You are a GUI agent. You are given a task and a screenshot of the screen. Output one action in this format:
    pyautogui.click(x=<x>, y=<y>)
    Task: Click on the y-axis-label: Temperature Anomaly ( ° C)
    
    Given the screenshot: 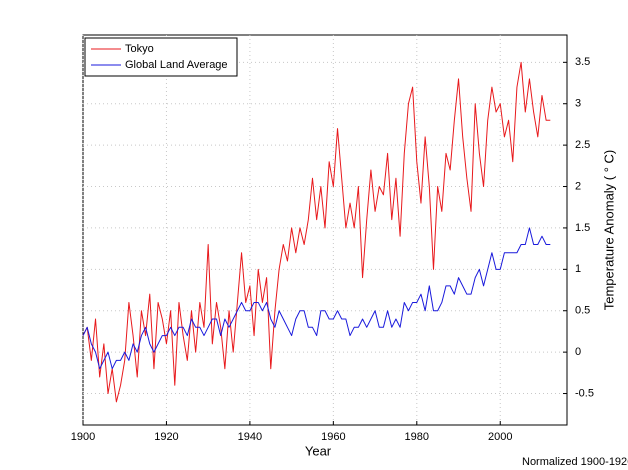 What is the action you would take?
    pyautogui.click(x=608, y=230)
    